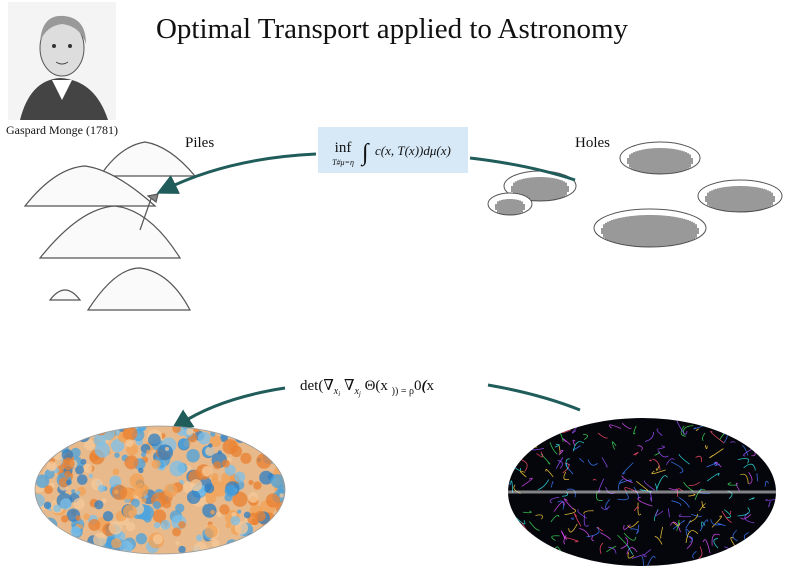  I want to click on formula-subscript: T#μ=η, so click(343, 162).